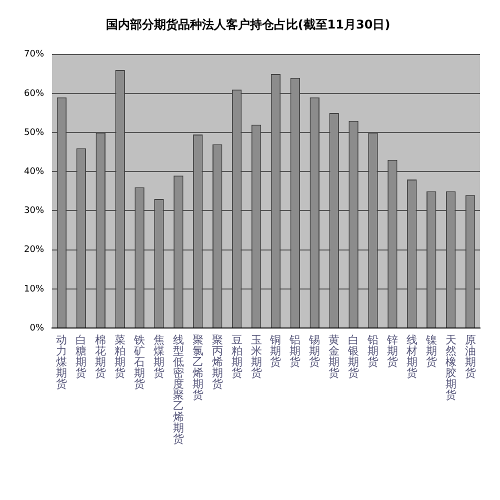 This screenshot has width=500, height=500. What do you see at coordinates (34, 211) in the screenshot?
I see `y-tick-label: 30%` at bounding box center [34, 211].